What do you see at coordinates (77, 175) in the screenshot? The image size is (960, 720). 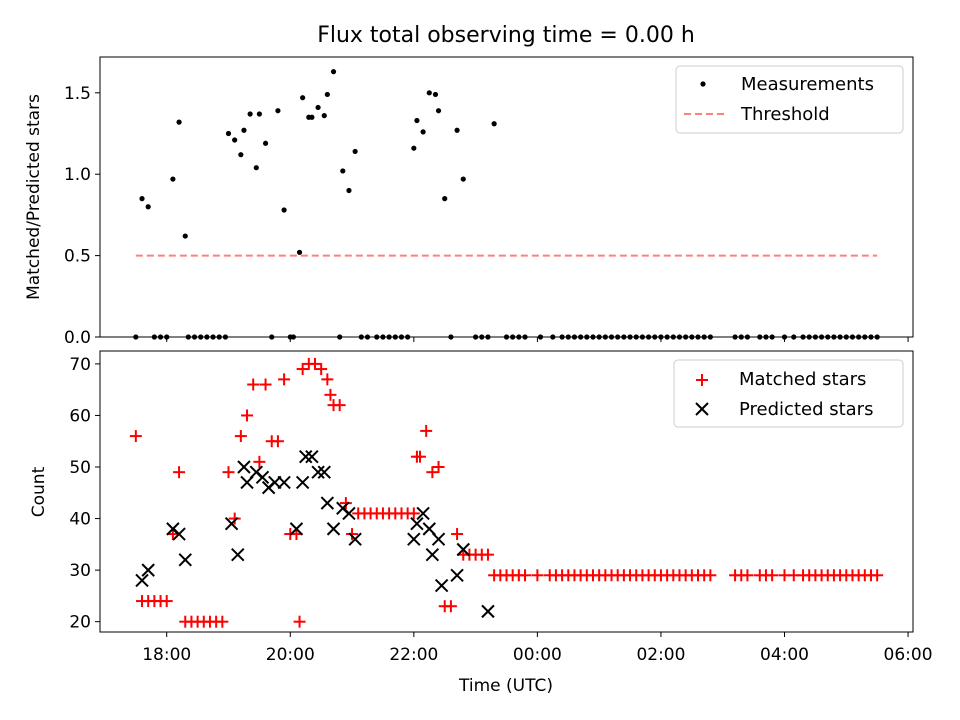 I see `ratio-y-tick-label: 1.0` at bounding box center [77, 175].